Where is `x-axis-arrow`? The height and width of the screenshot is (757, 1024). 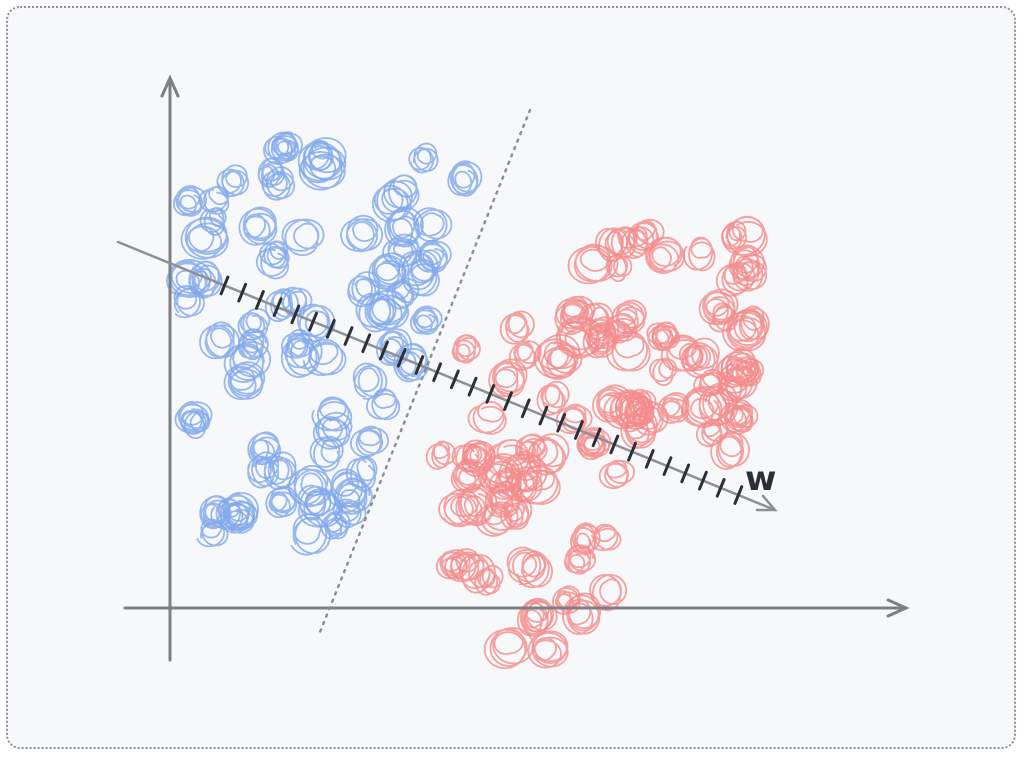 x-axis-arrow is located at coordinates (898, 608).